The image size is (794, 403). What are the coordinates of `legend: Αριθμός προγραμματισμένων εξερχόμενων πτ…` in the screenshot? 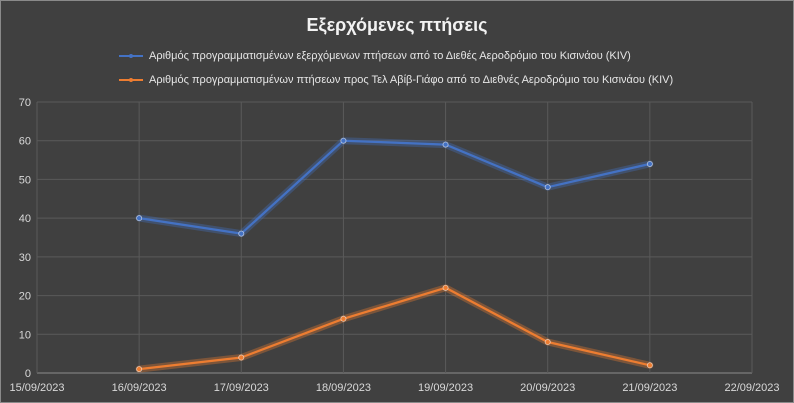 It's located at (396, 68).